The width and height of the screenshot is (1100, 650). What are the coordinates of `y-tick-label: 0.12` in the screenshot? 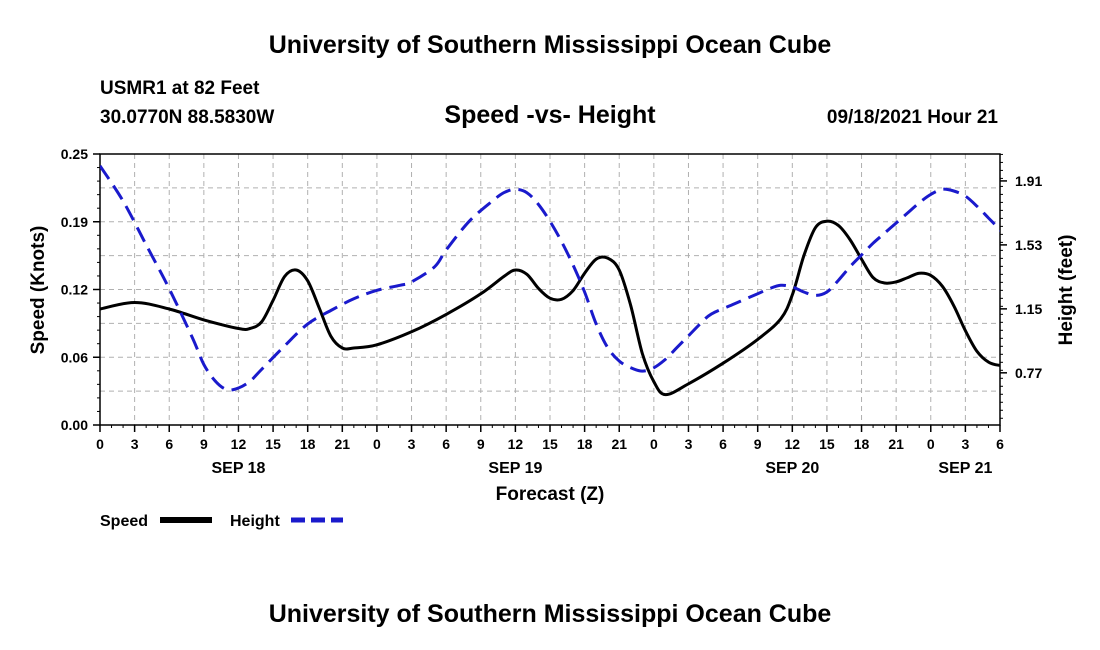 It's located at (74, 290).